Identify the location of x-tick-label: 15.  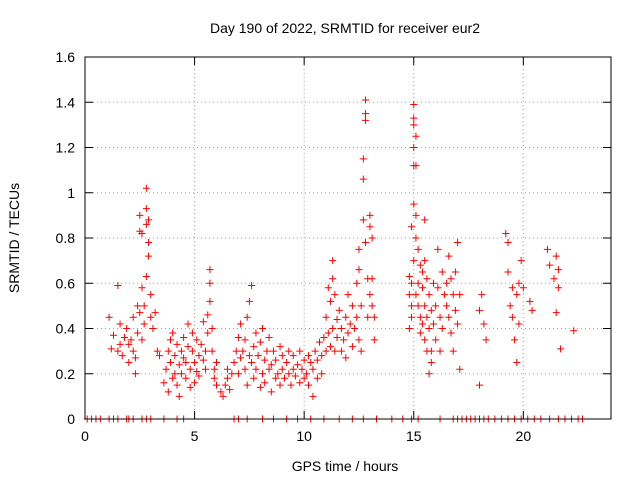
(414, 436).